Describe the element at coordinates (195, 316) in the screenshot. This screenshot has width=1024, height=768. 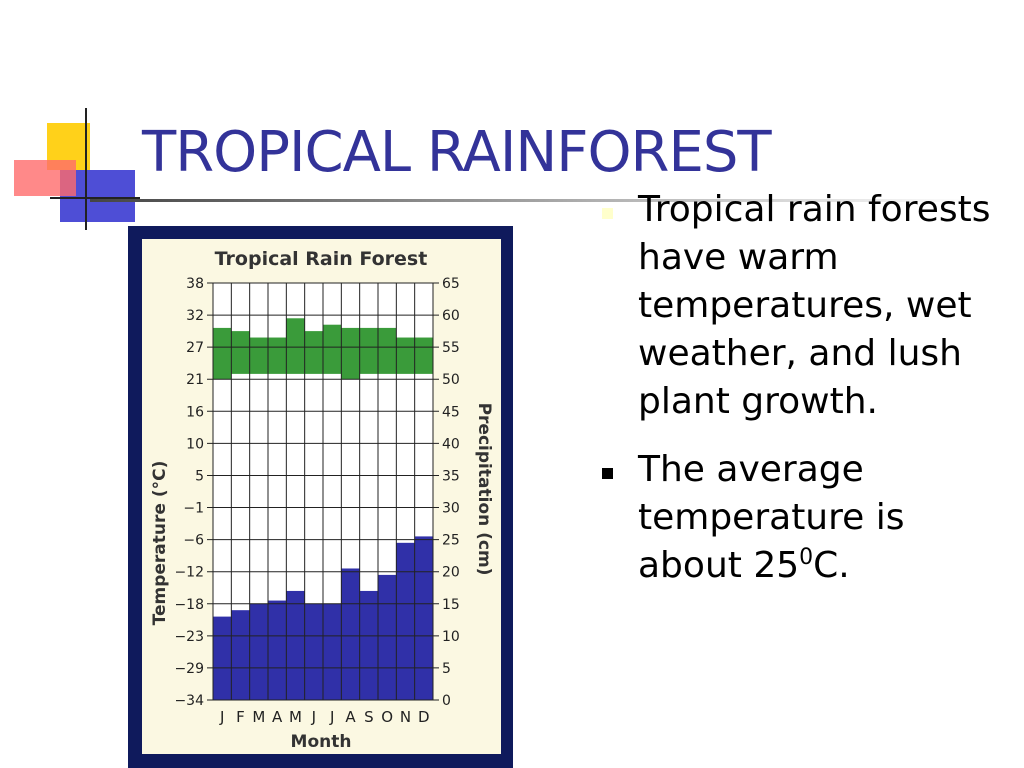
I see `temperature-tick-label: 32` at that location.